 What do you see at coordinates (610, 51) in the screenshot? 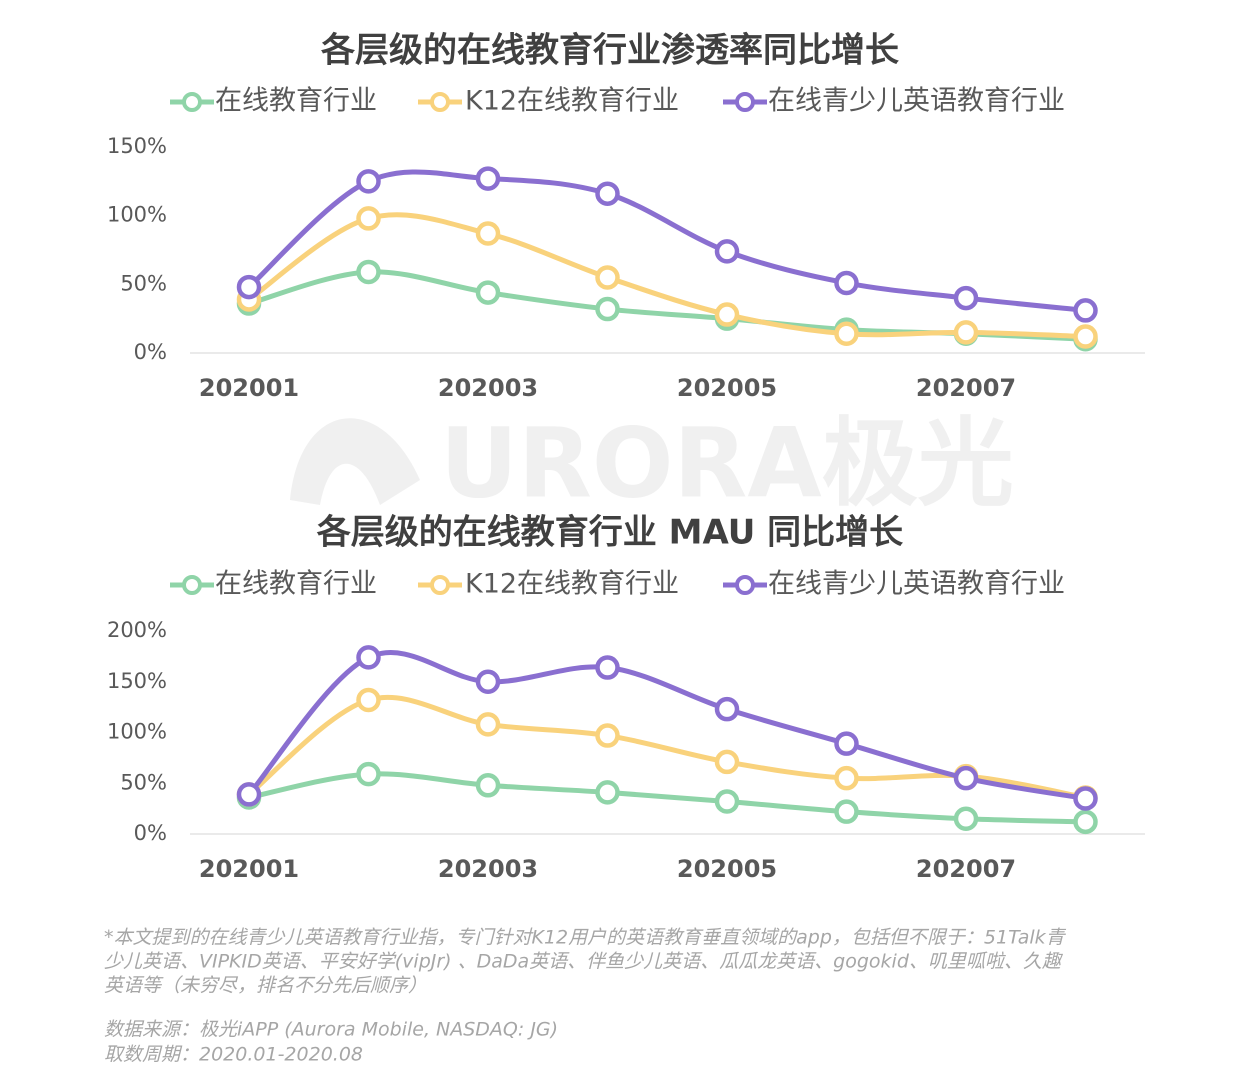
I see `chart-title: 各层级的在线教育行业渗透率同比增长` at bounding box center [610, 51].